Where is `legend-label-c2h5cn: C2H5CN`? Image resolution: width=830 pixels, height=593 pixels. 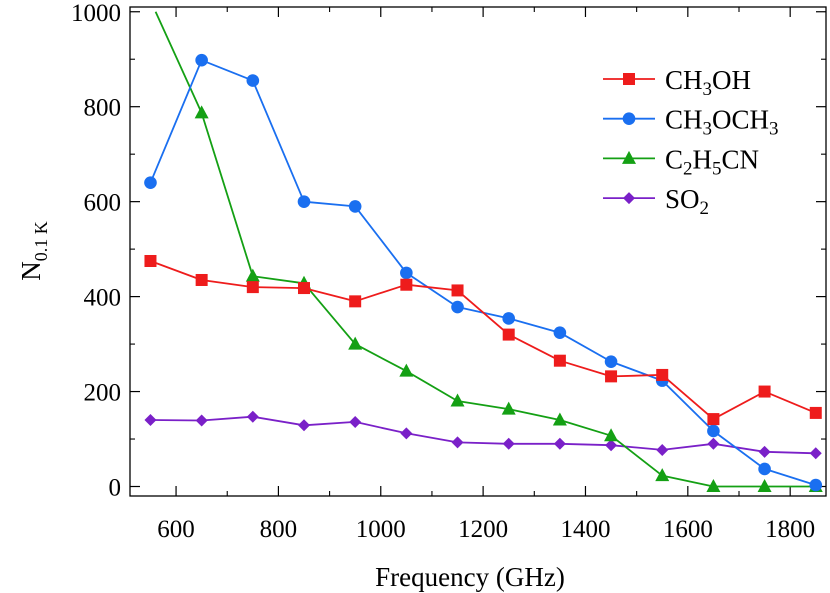 legend-label-c2h5cn: C2H5CN is located at coordinates (712, 161).